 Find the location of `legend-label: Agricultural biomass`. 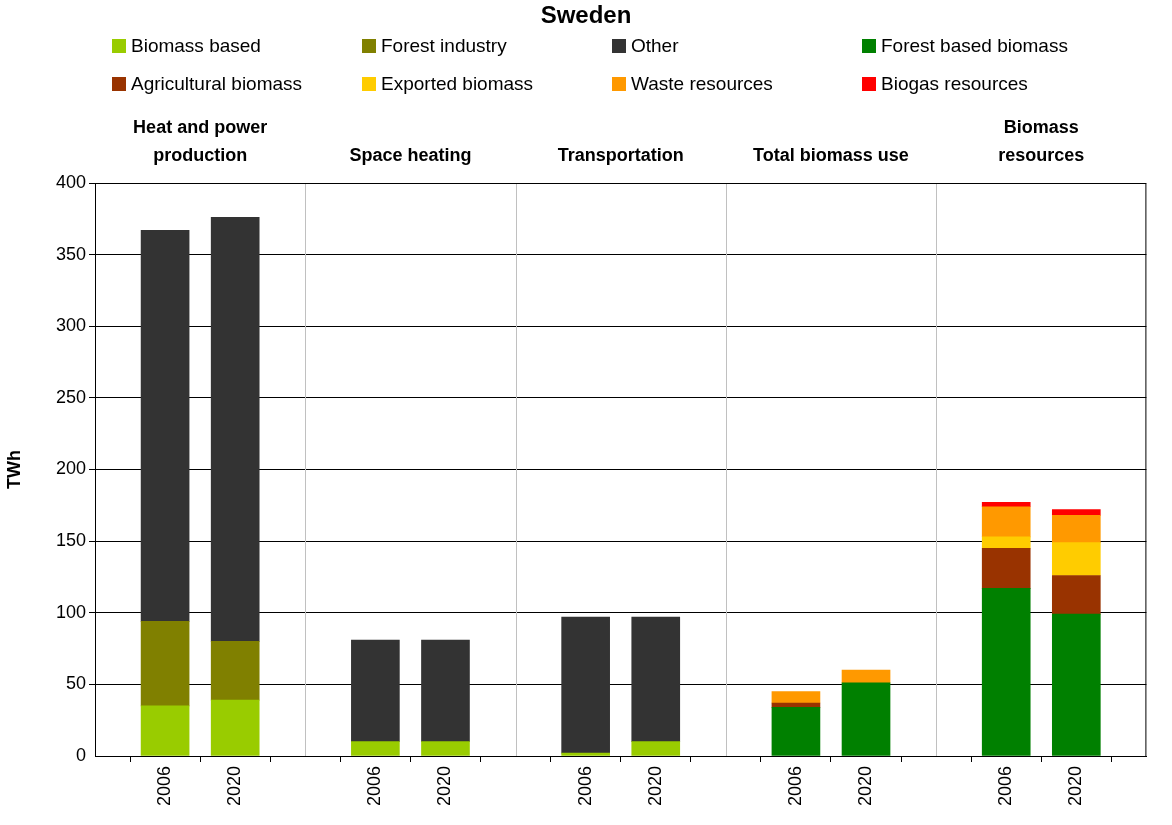

legend-label: Agricultural biomass is located at coordinates (217, 84).